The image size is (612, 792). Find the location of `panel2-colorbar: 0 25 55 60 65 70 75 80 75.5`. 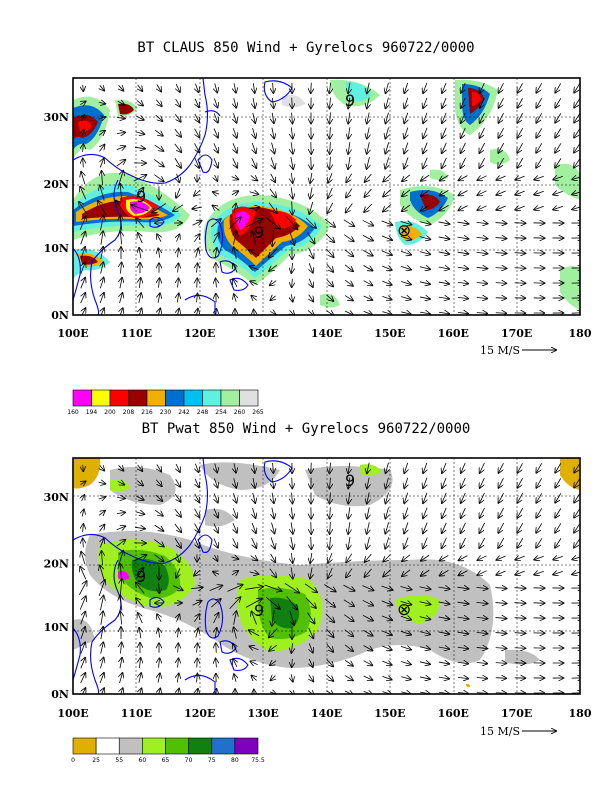

panel2-colorbar: 0 25 55 60 65 70 75 80 75.5 is located at coordinates (168, 750).